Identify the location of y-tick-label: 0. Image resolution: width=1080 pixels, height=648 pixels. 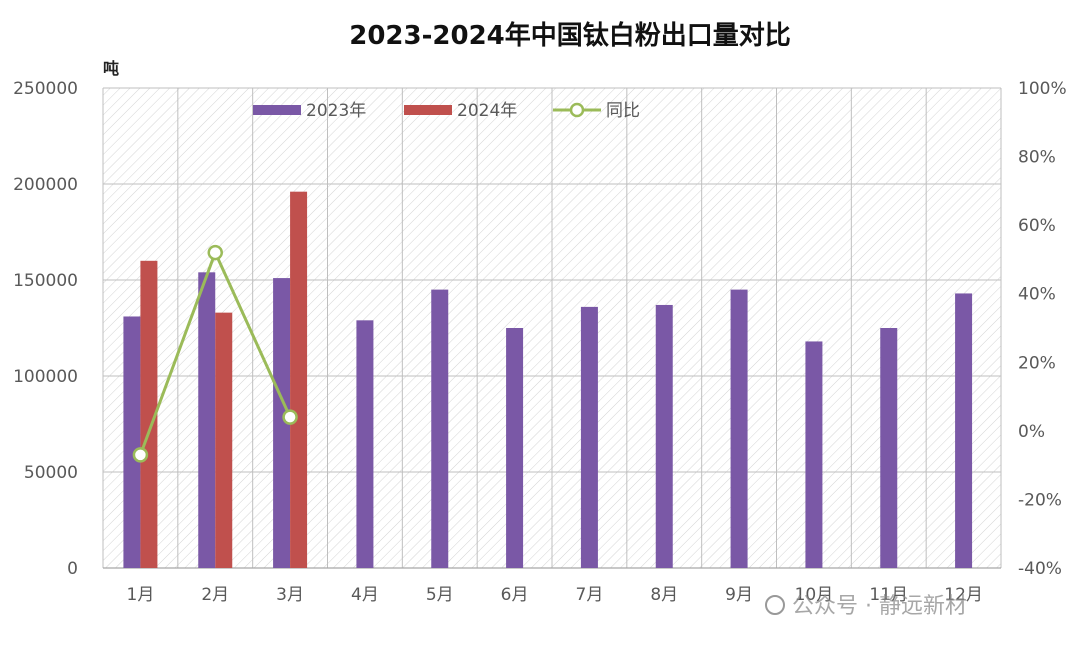
(72, 569).